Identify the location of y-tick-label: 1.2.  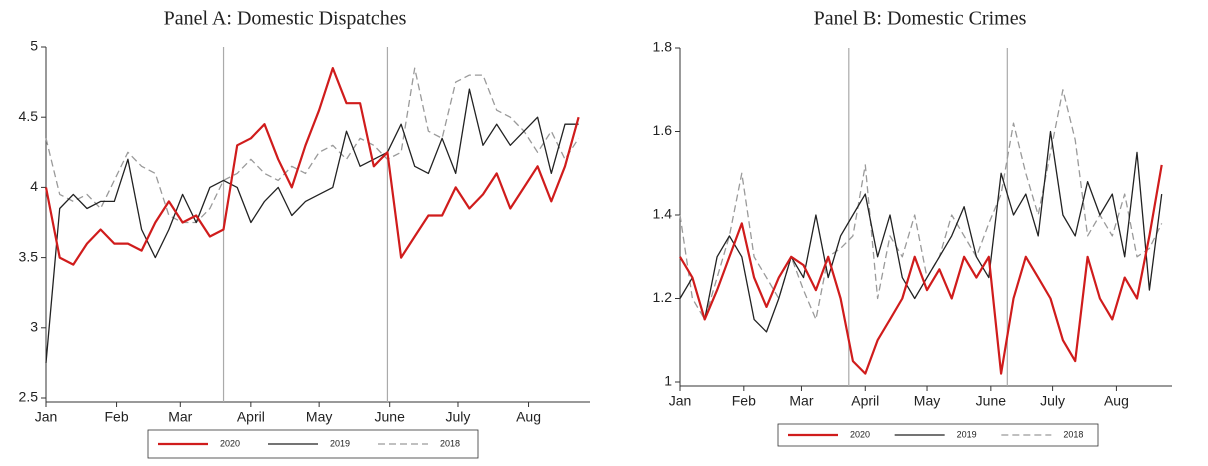
(663, 297).